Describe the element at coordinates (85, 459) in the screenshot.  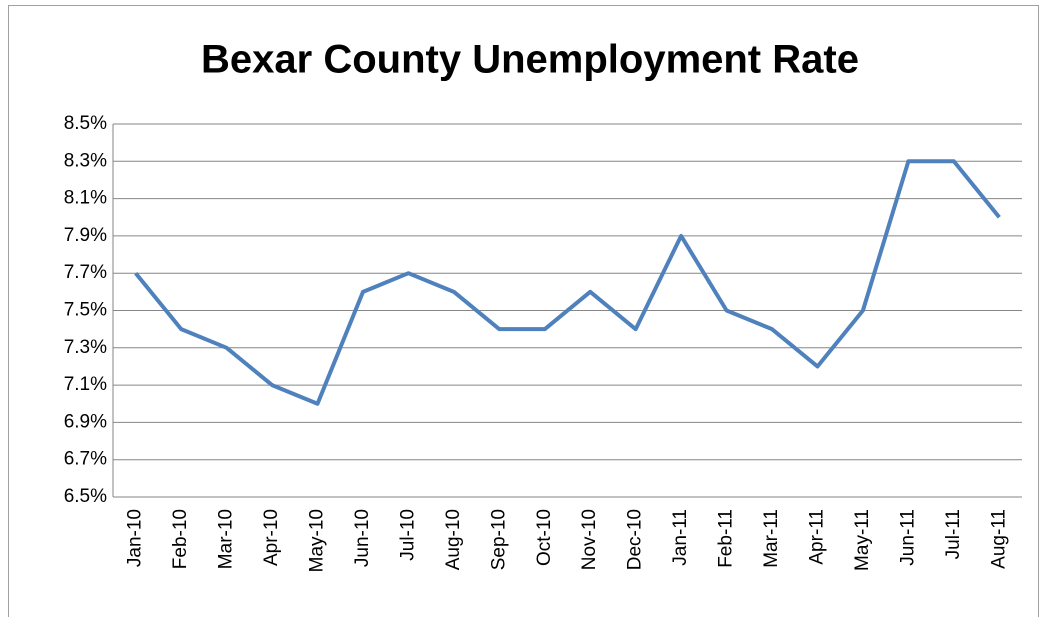
I see `y-tick-label: 6.7%` at that location.